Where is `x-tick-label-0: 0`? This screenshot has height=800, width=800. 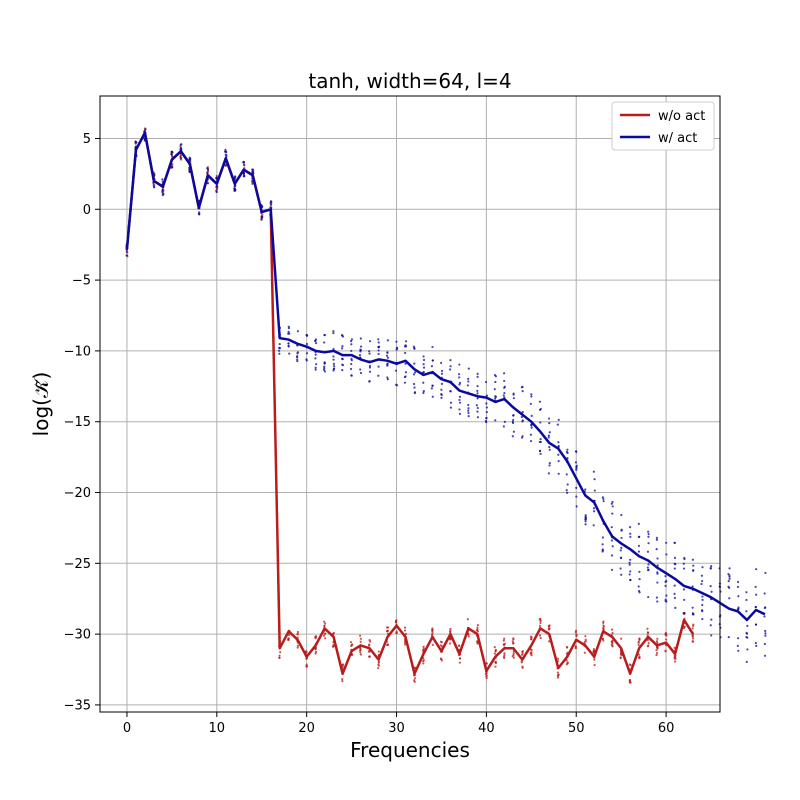 x-tick-label-0: 0 is located at coordinates (127, 728).